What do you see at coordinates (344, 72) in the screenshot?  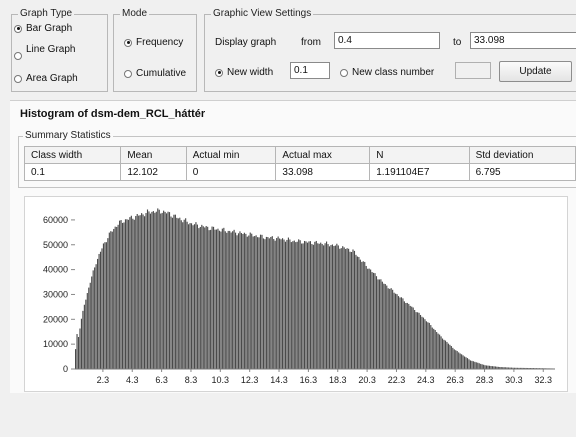 I see `new-class-number-radio-dot` at bounding box center [344, 72].